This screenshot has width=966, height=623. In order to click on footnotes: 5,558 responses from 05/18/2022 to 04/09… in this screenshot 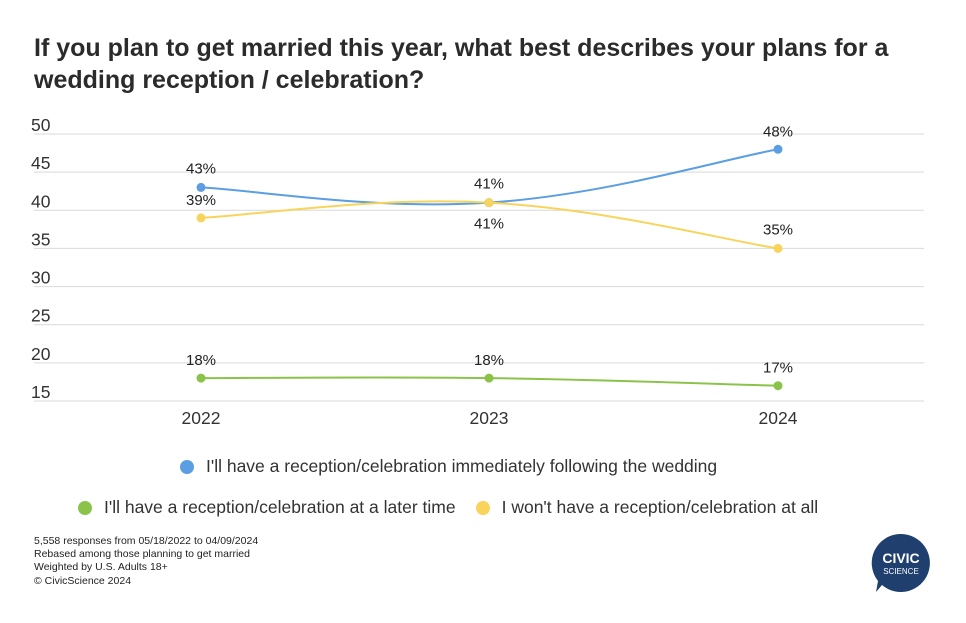, I will do `click(146, 561)`.